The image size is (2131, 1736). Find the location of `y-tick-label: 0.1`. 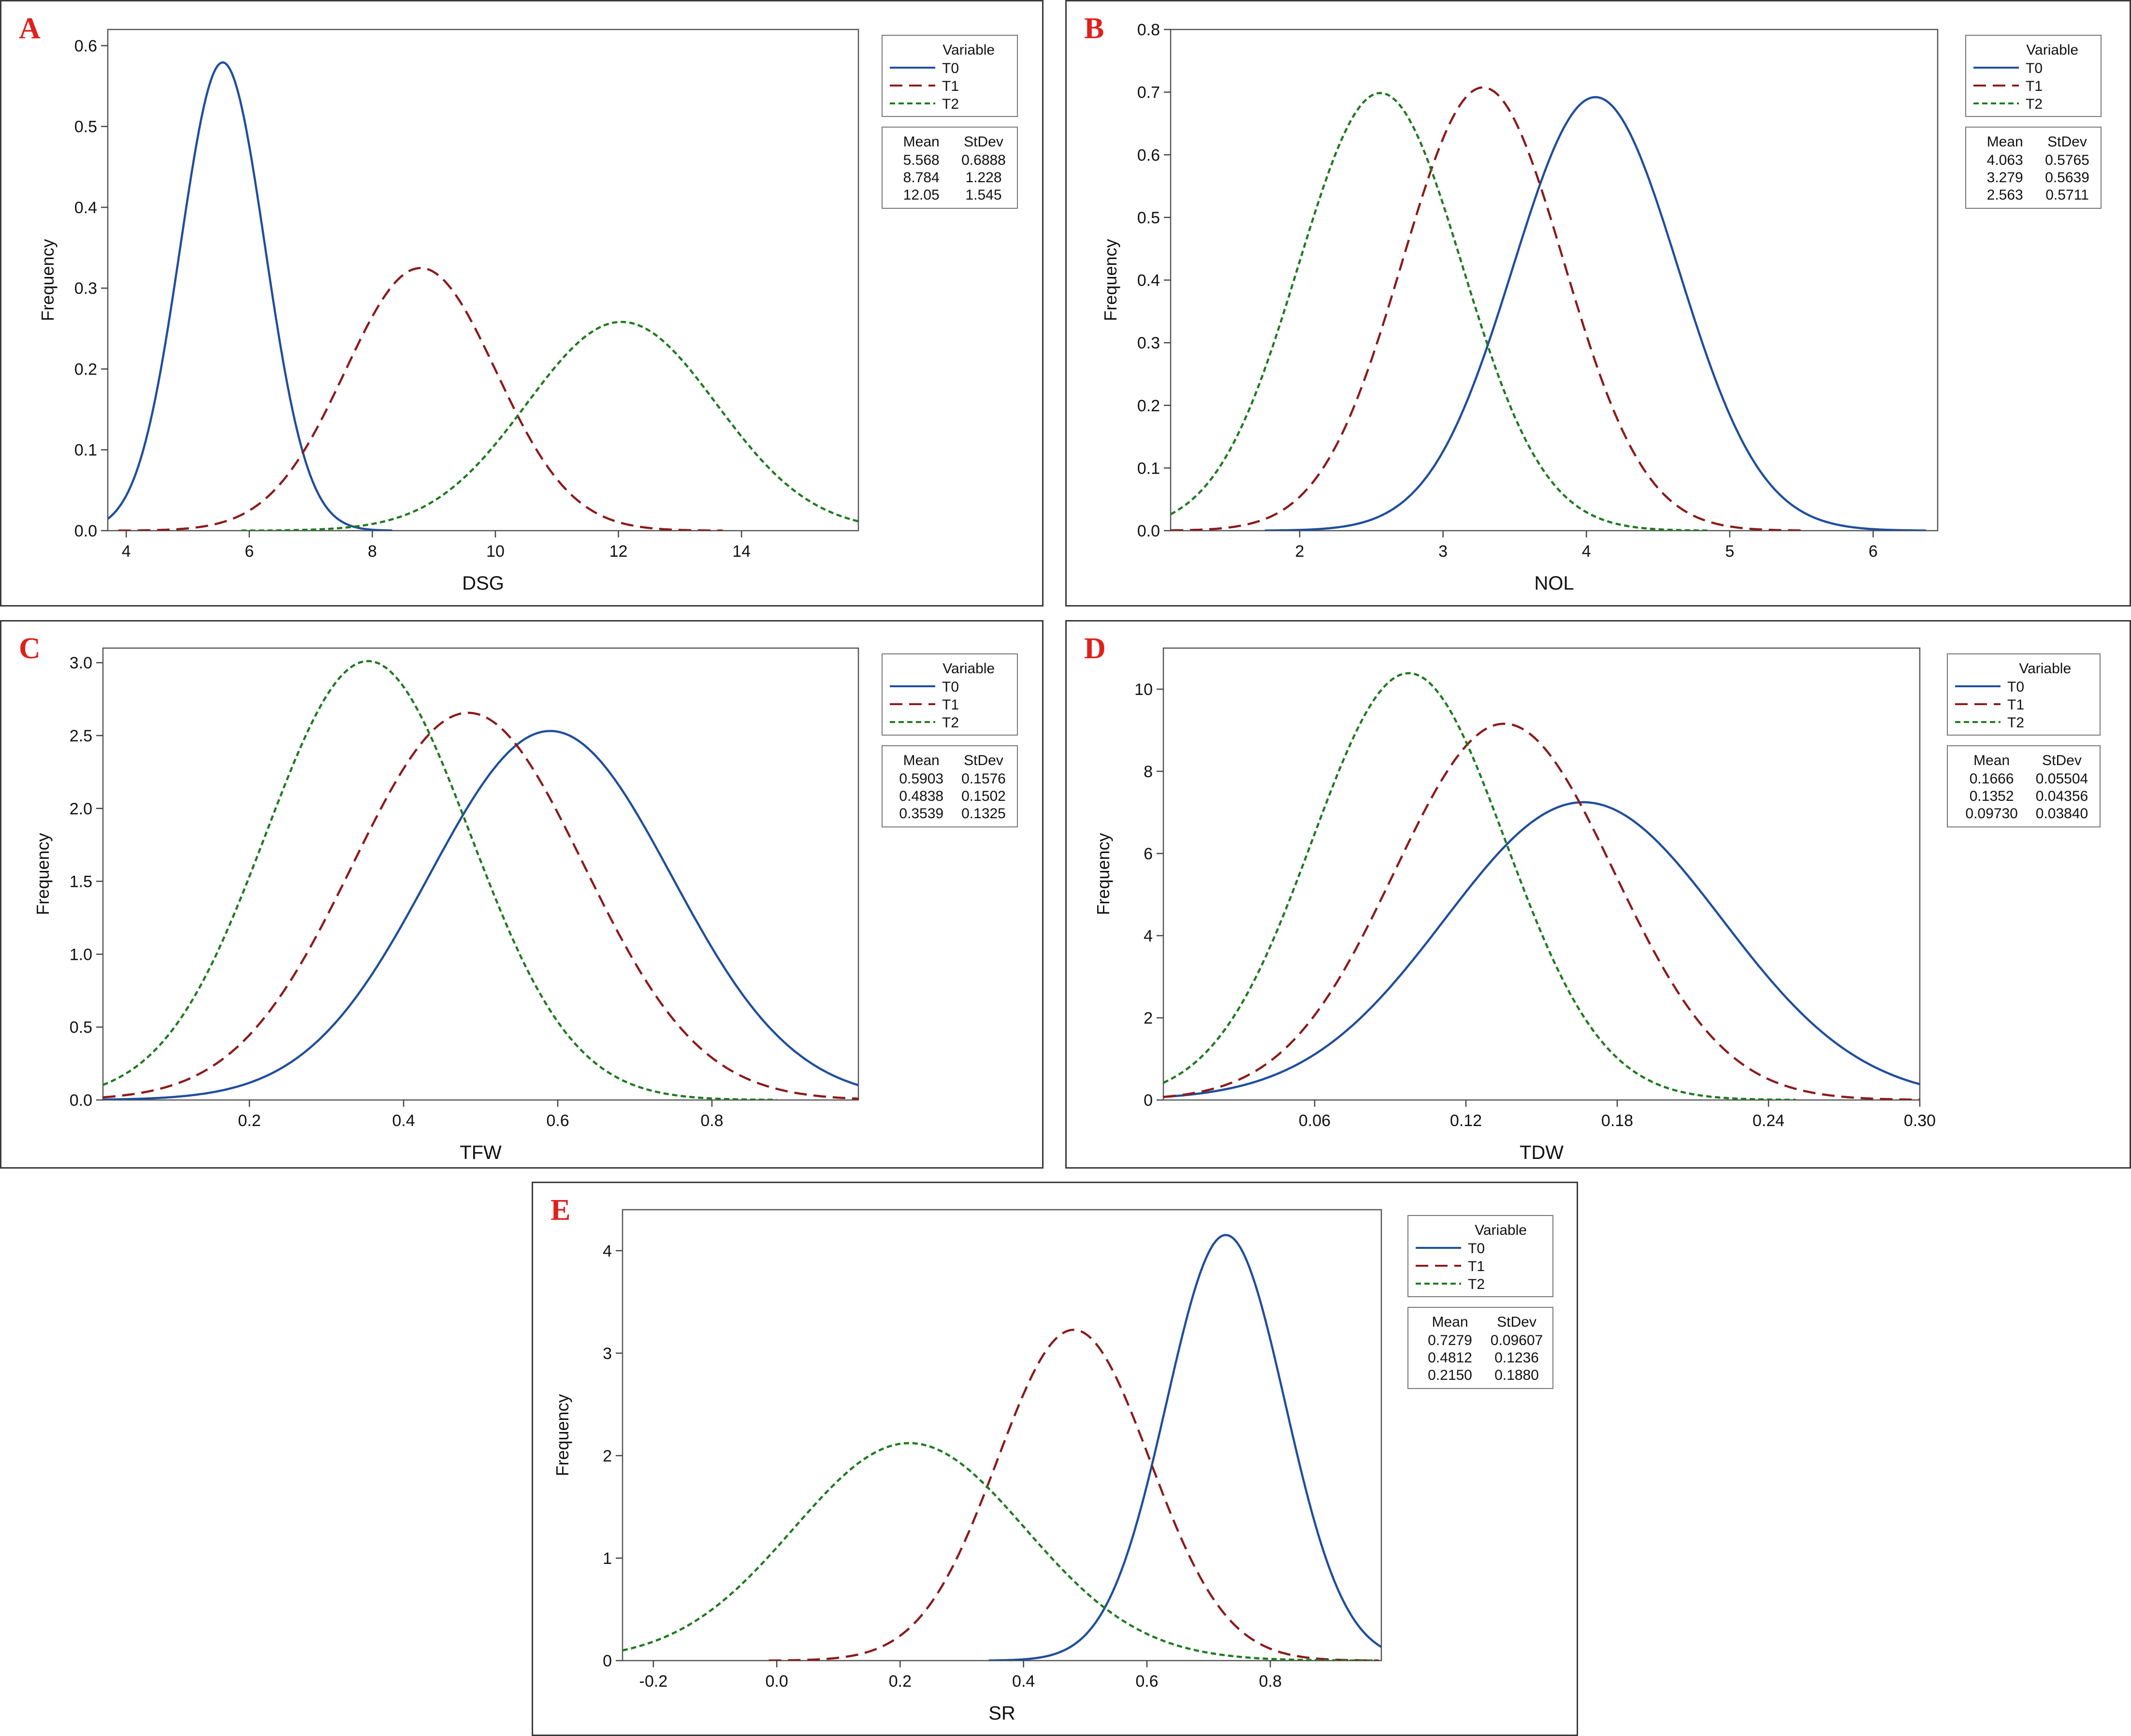

y-tick-label: 0.1 is located at coordinates (85, 450).